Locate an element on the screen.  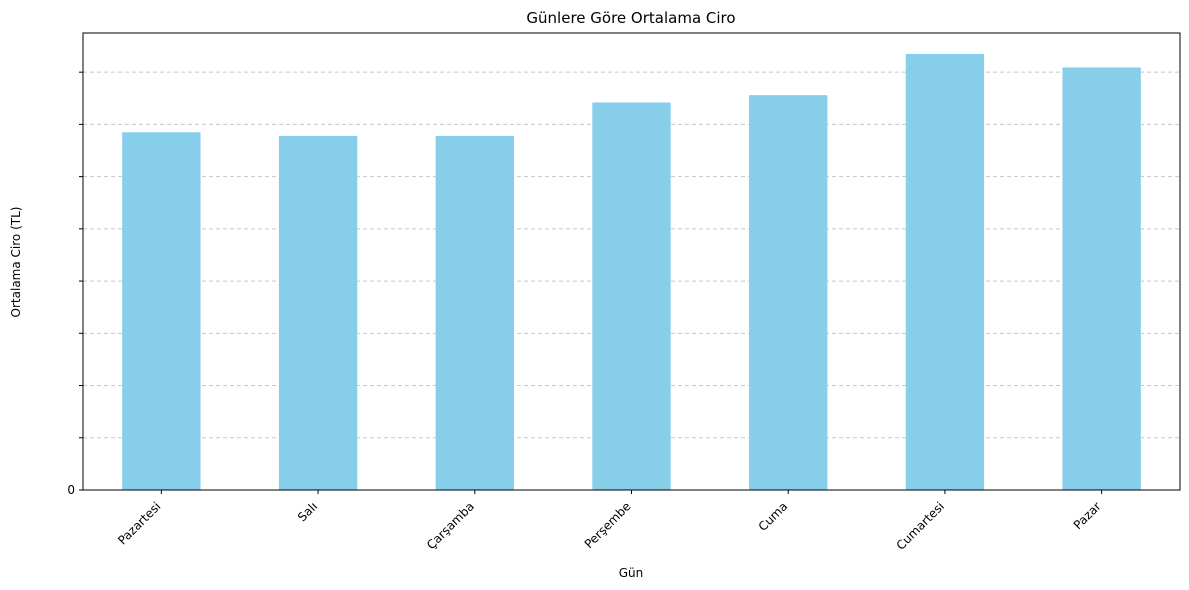
x-tick-label: Perşembe is located at coordinates (608, 525).